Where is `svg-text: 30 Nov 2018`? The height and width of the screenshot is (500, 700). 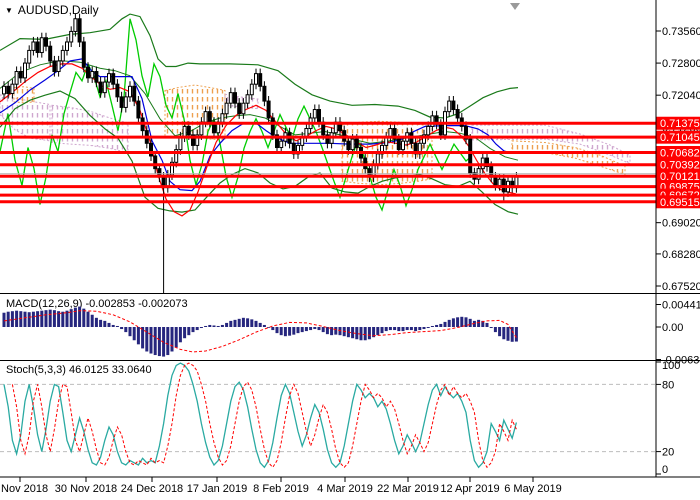
svg-text: 30 Nov 2018 is located at coordinates (86, 489).